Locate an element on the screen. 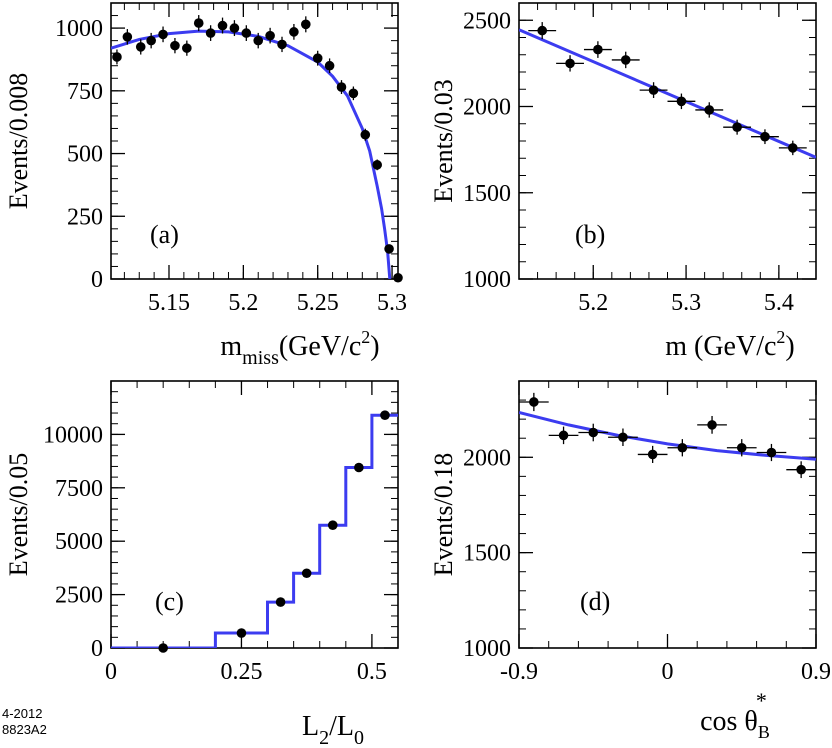 This screenshot has width=832, height=748. figure-code-line1: 4-2012 is located at coordinates (22, 713).